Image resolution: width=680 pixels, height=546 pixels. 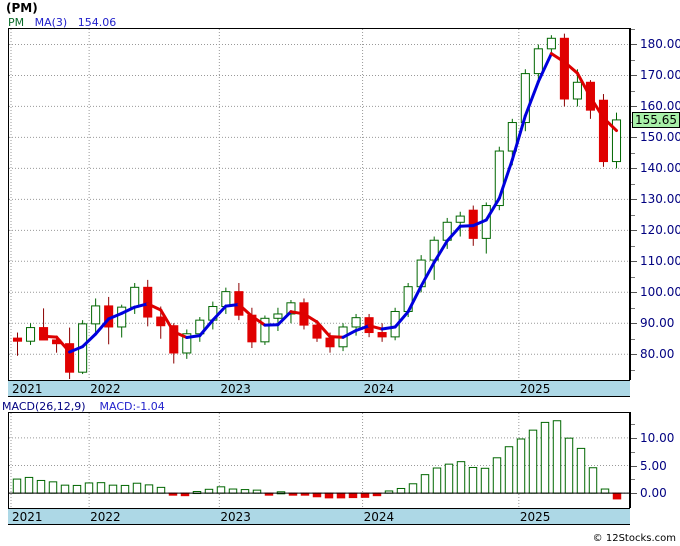 I want to click on legend-symbol: PM, so click(x=16, y=22).